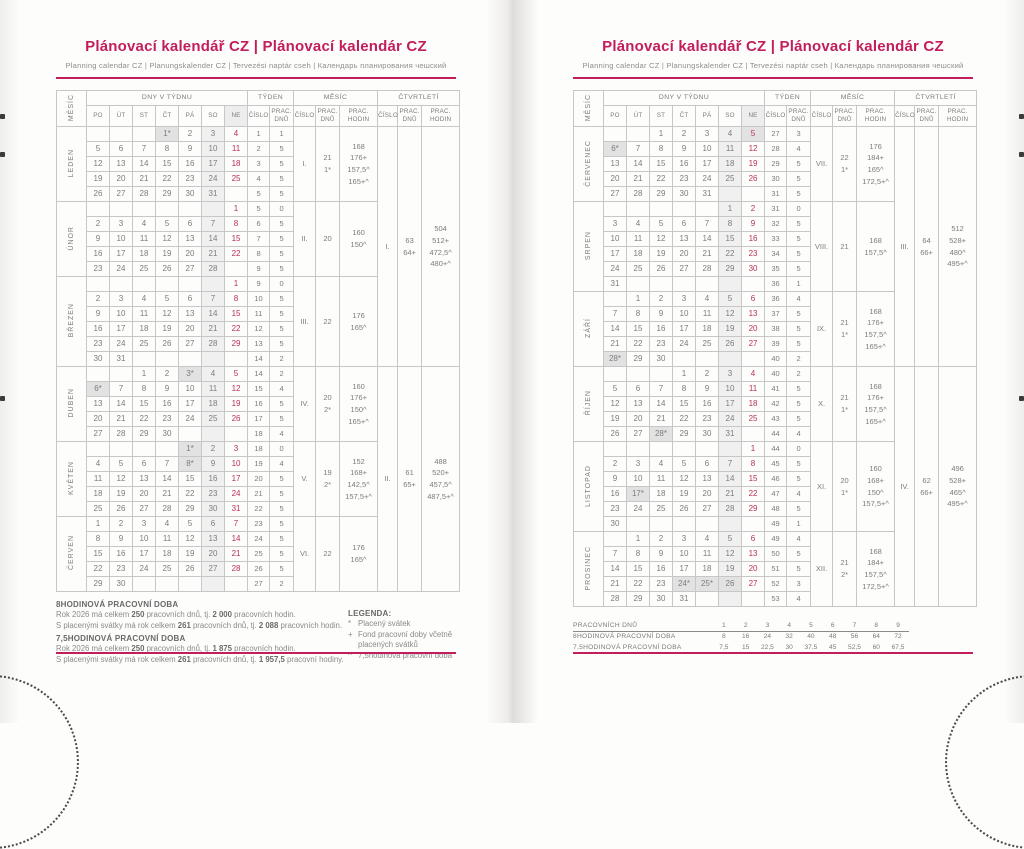 The height and width of the screenshot is (849, 1024). Describe the element at coordinates (876, 569) in the screenshot. I see `month-workhours: 168 184+ 157,5^ 172,5+^` at that location.